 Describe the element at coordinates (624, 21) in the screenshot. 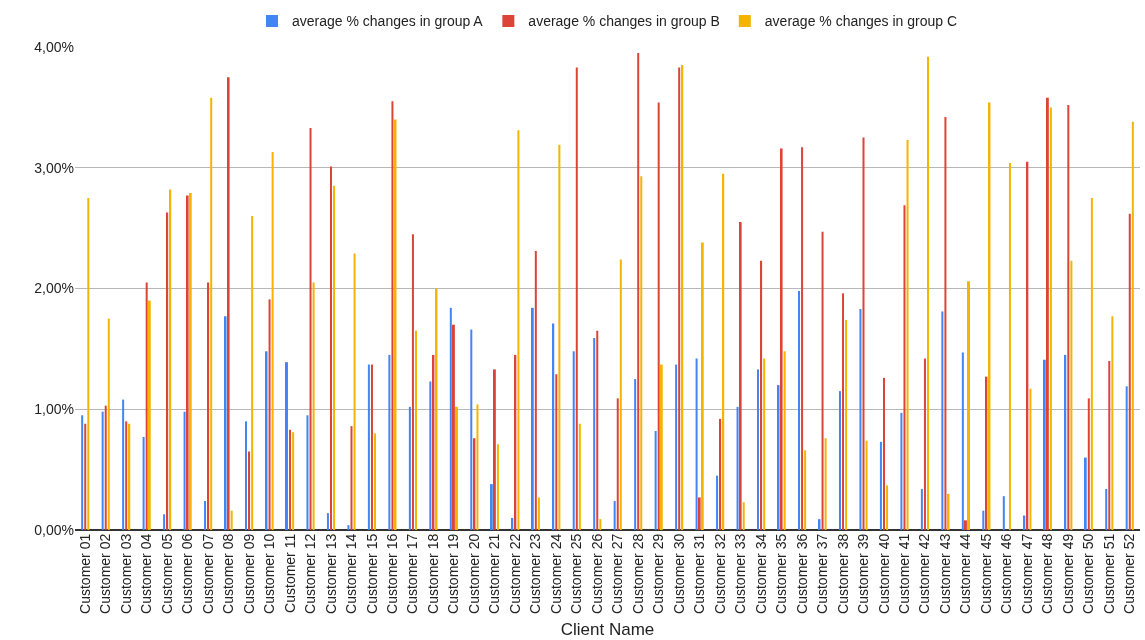

I see `legend-label: average % changes in group B` at that location.